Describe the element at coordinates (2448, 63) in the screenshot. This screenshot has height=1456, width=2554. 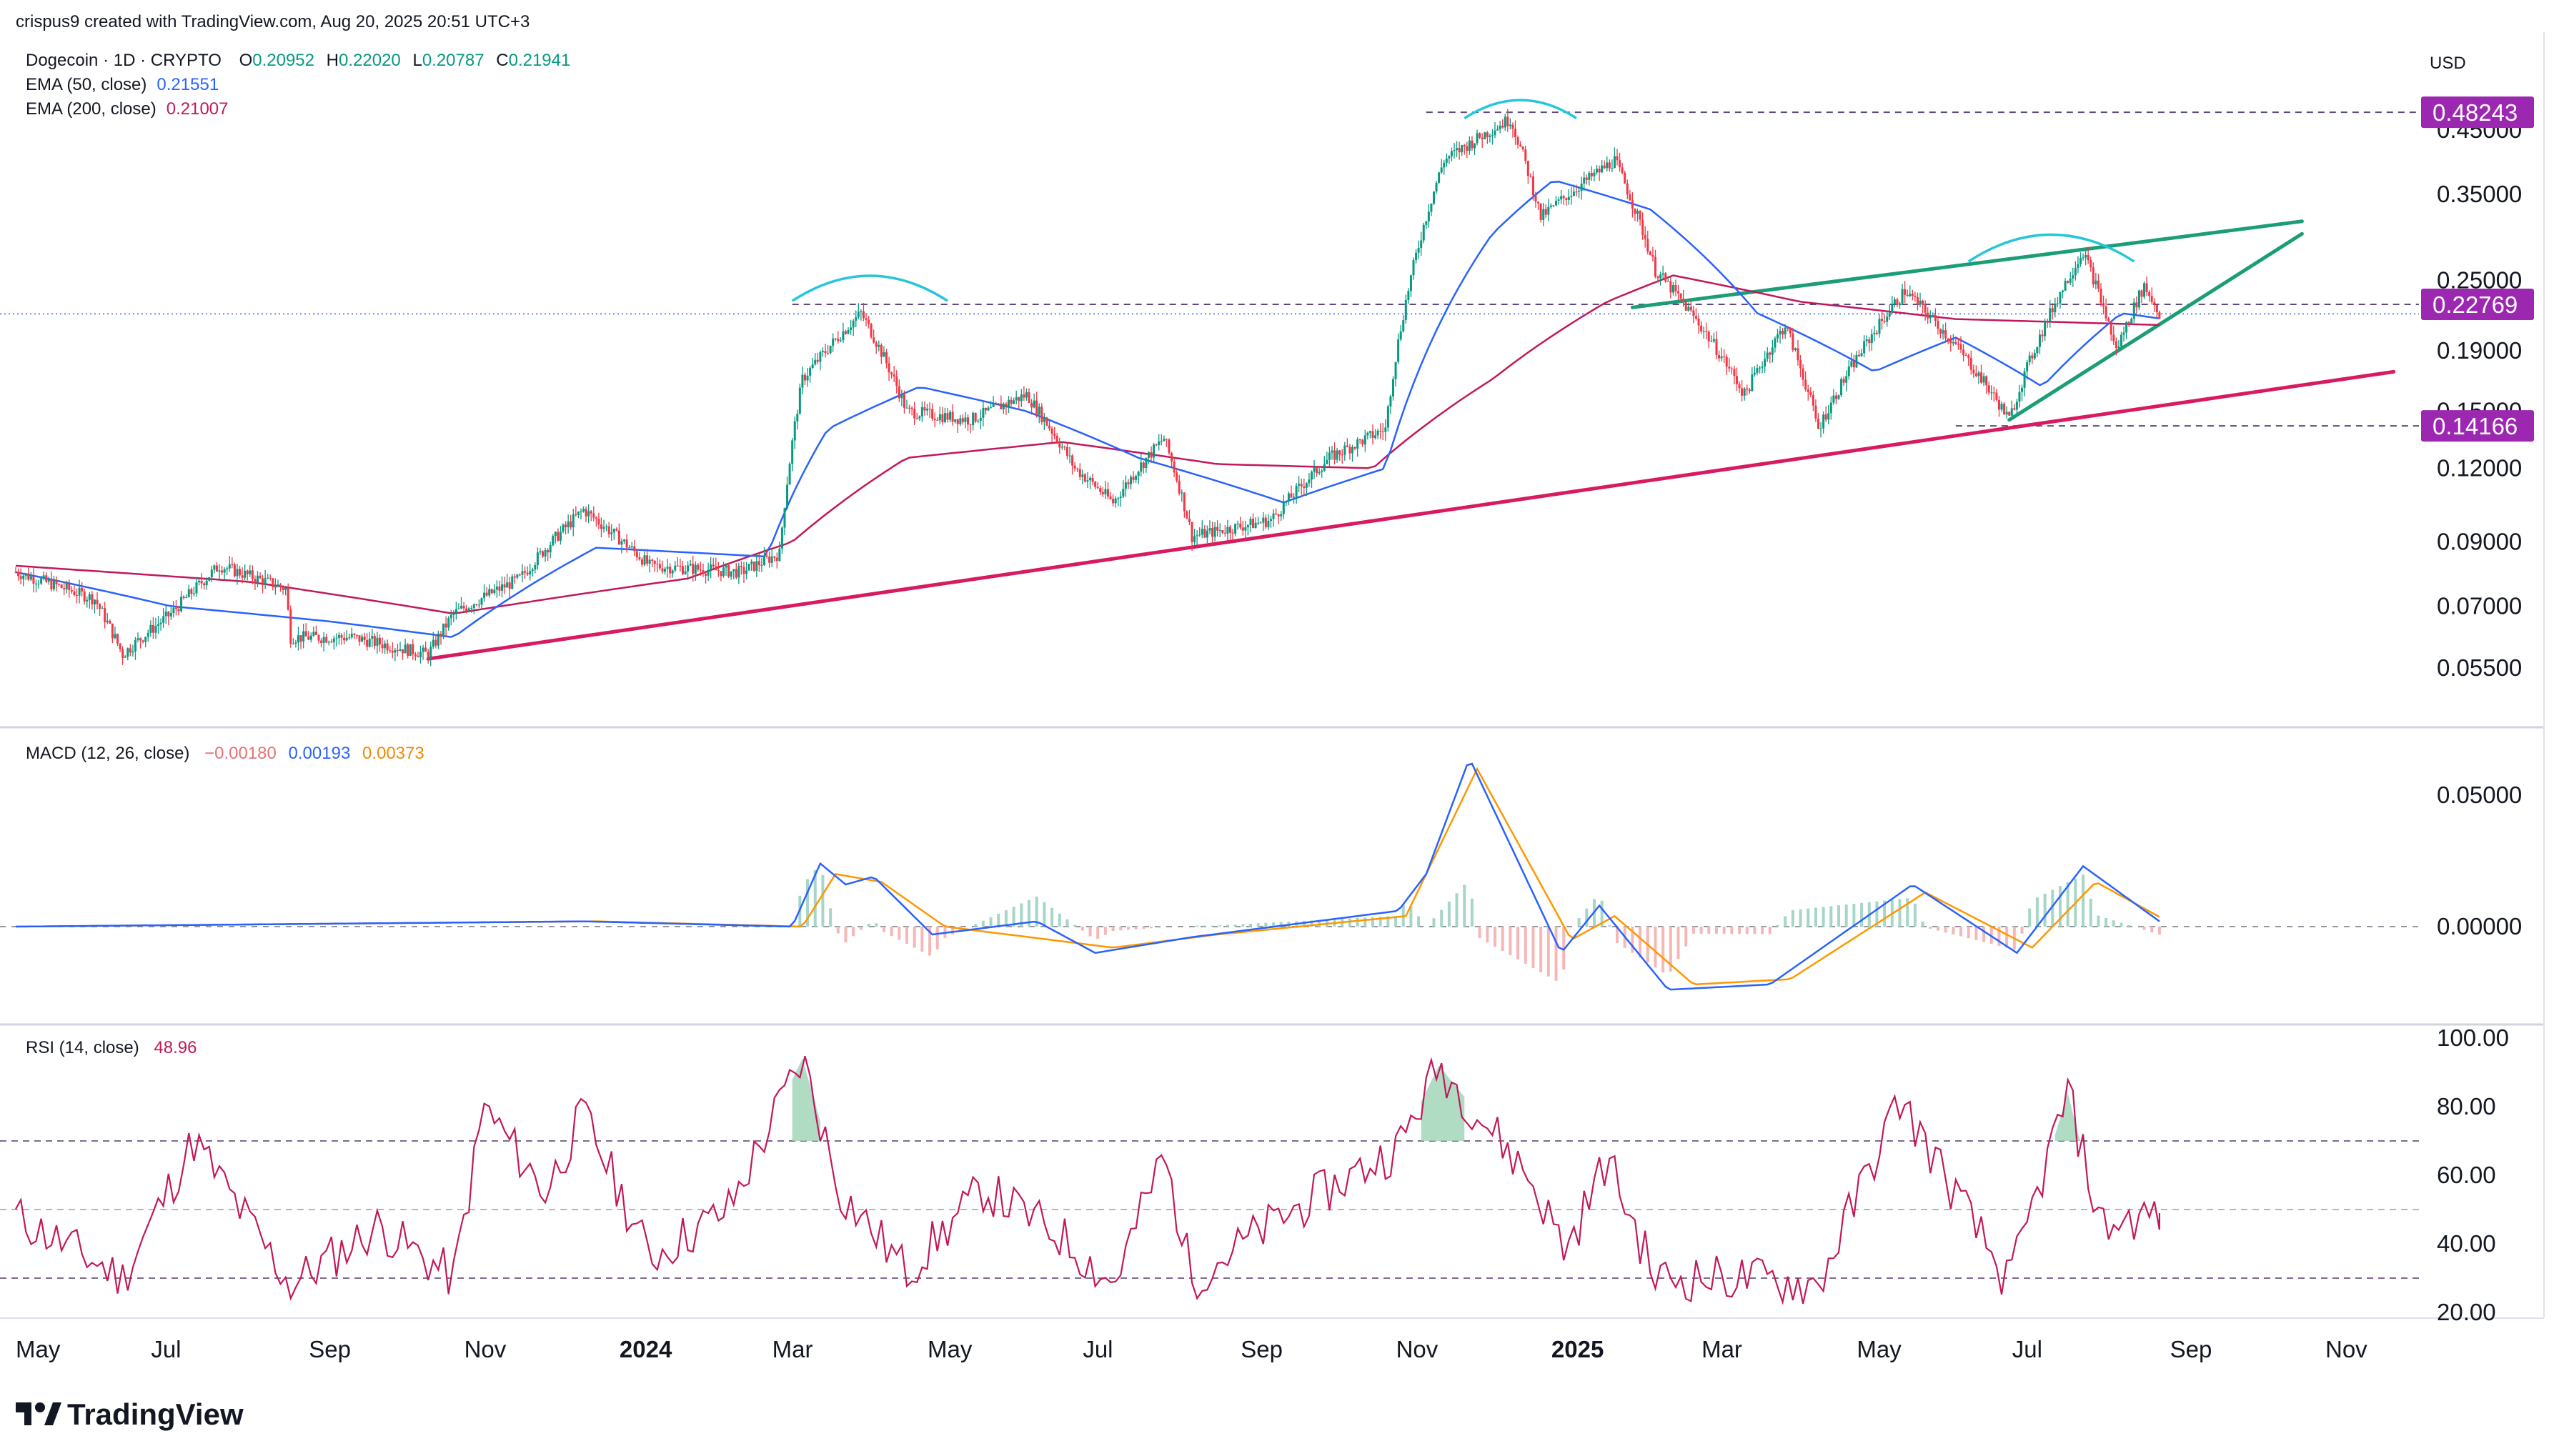
I see `currency-label: USD` at that location.